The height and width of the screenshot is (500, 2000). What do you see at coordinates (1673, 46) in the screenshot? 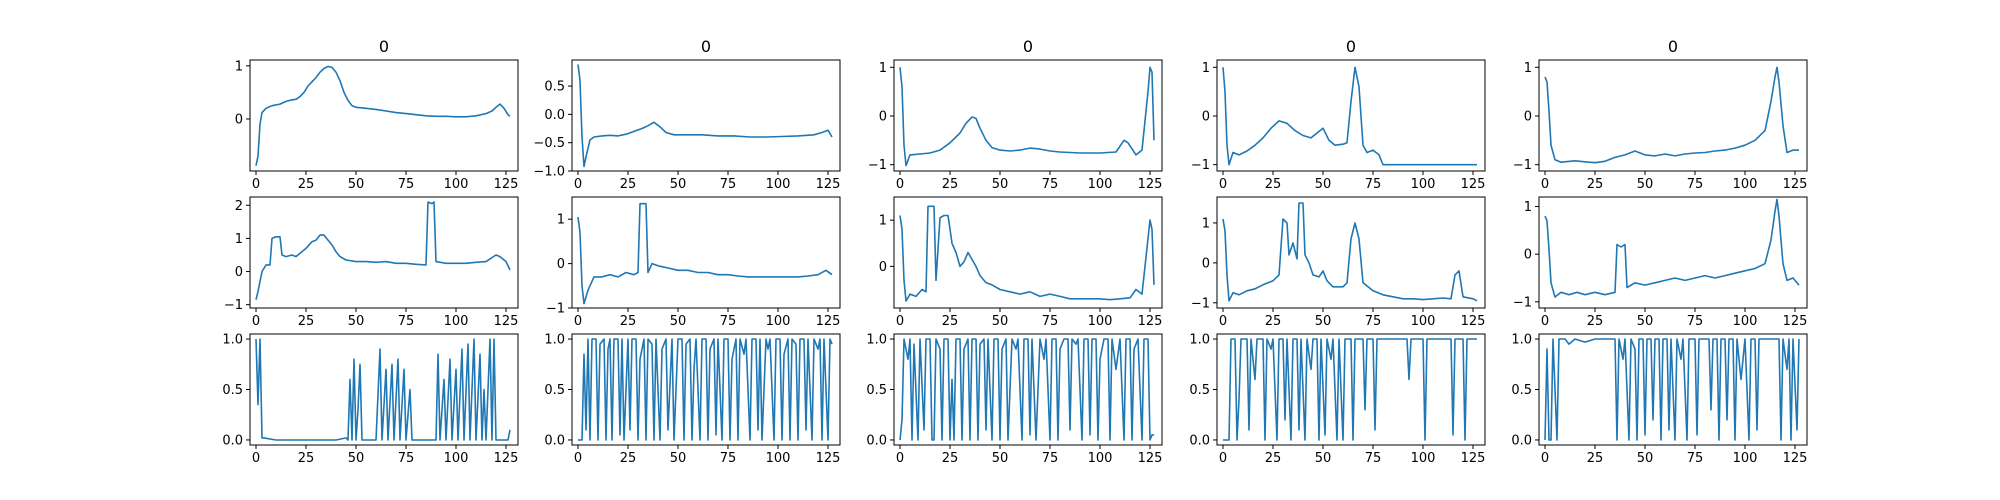
I see `col-title-4: 0` at bounding box center [1673, 46].